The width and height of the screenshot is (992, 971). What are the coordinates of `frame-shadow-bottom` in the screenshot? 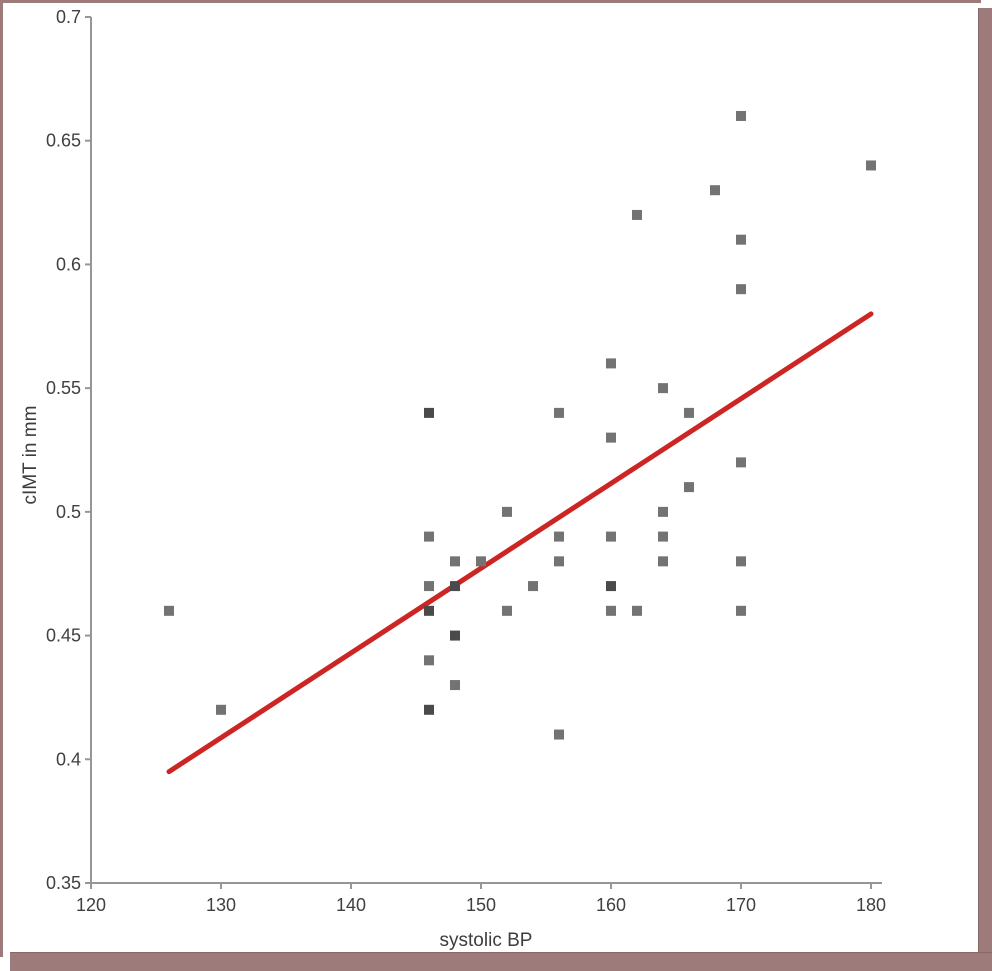 It's located at (501, 961).